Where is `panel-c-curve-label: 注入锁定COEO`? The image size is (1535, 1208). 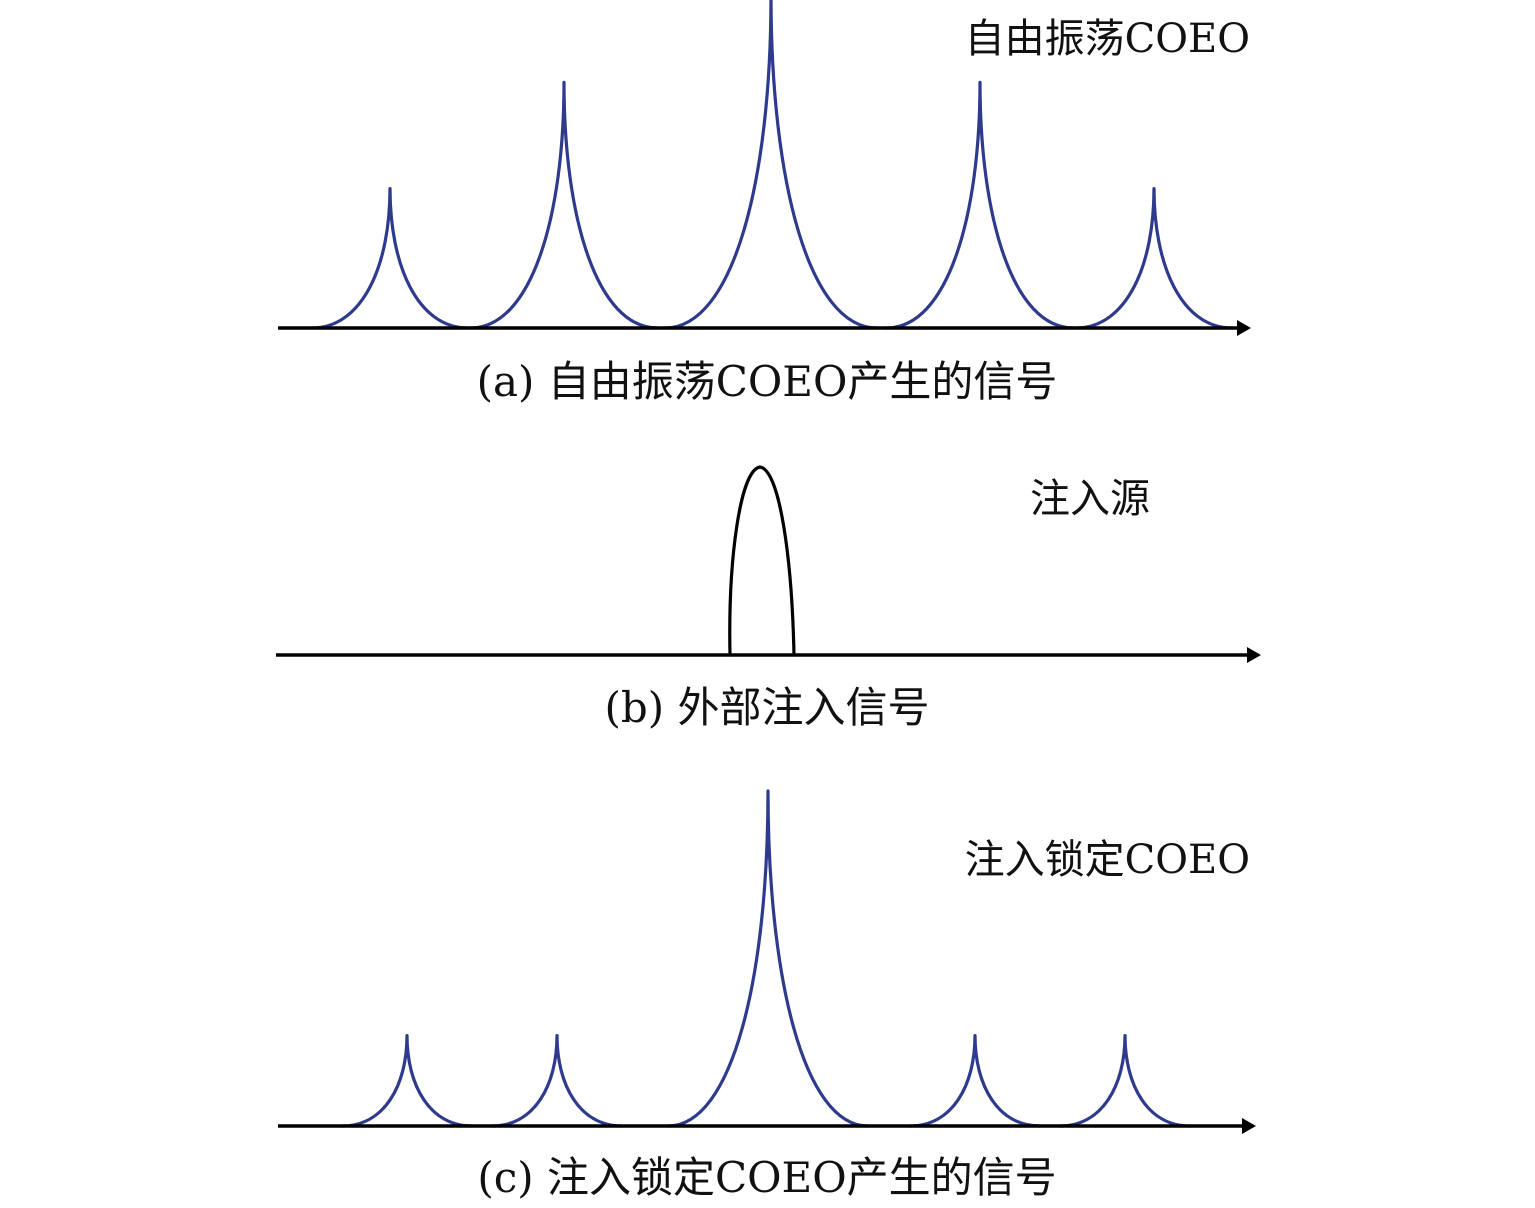
panel-c-curve-label: 注入锁定COEO is located at coordinates (1107, 860).